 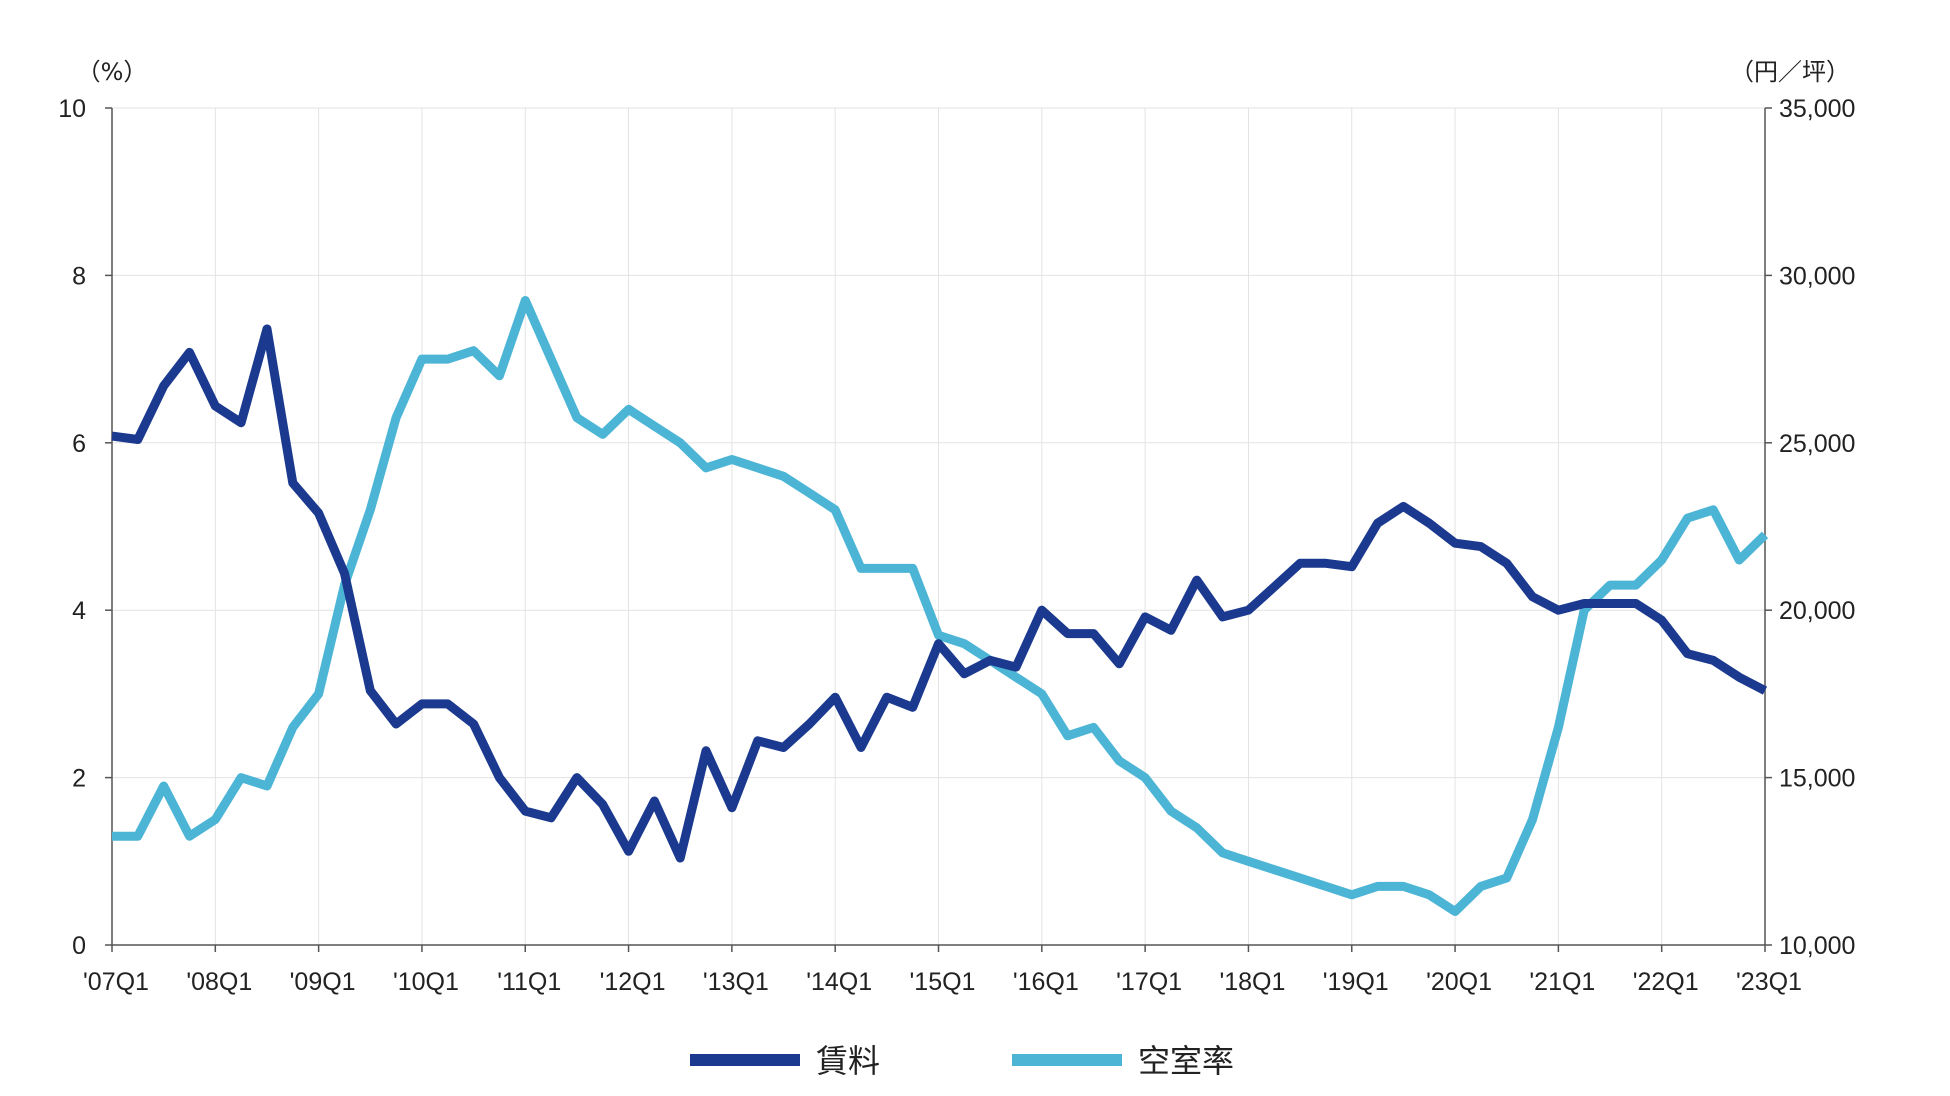 What do you see at coordinates (1817, 779) in the screenshot?
I see `right-tick-label: 15,000` at bounding box center [1817, 779].